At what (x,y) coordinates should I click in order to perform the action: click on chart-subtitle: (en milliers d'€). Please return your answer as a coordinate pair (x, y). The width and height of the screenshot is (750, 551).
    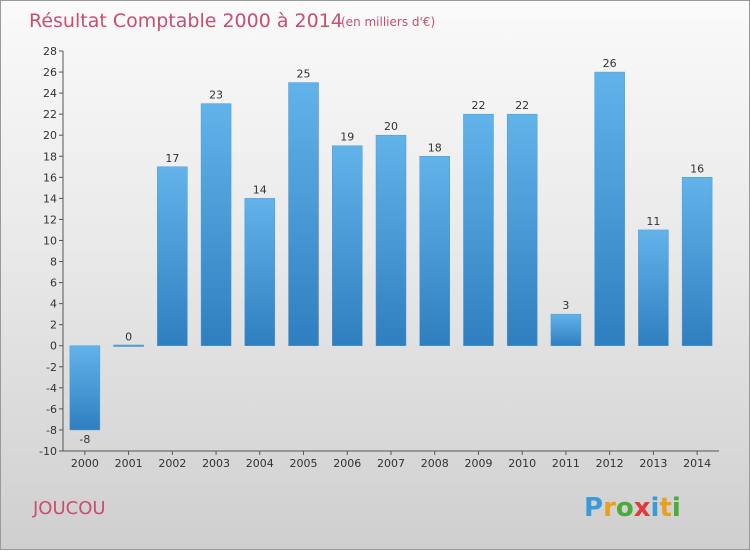
    Looking at the image, I should click on (388, 22).